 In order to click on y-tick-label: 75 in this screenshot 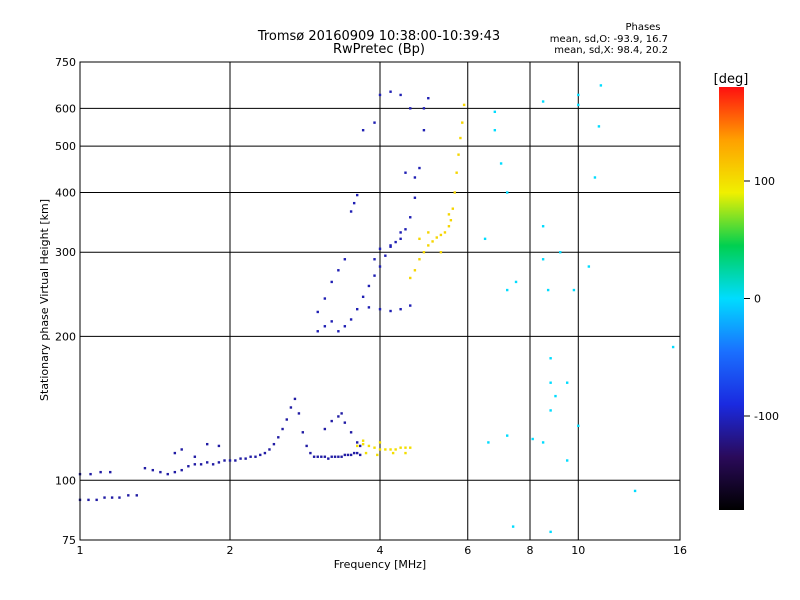, I will do `click(69, 540)`.